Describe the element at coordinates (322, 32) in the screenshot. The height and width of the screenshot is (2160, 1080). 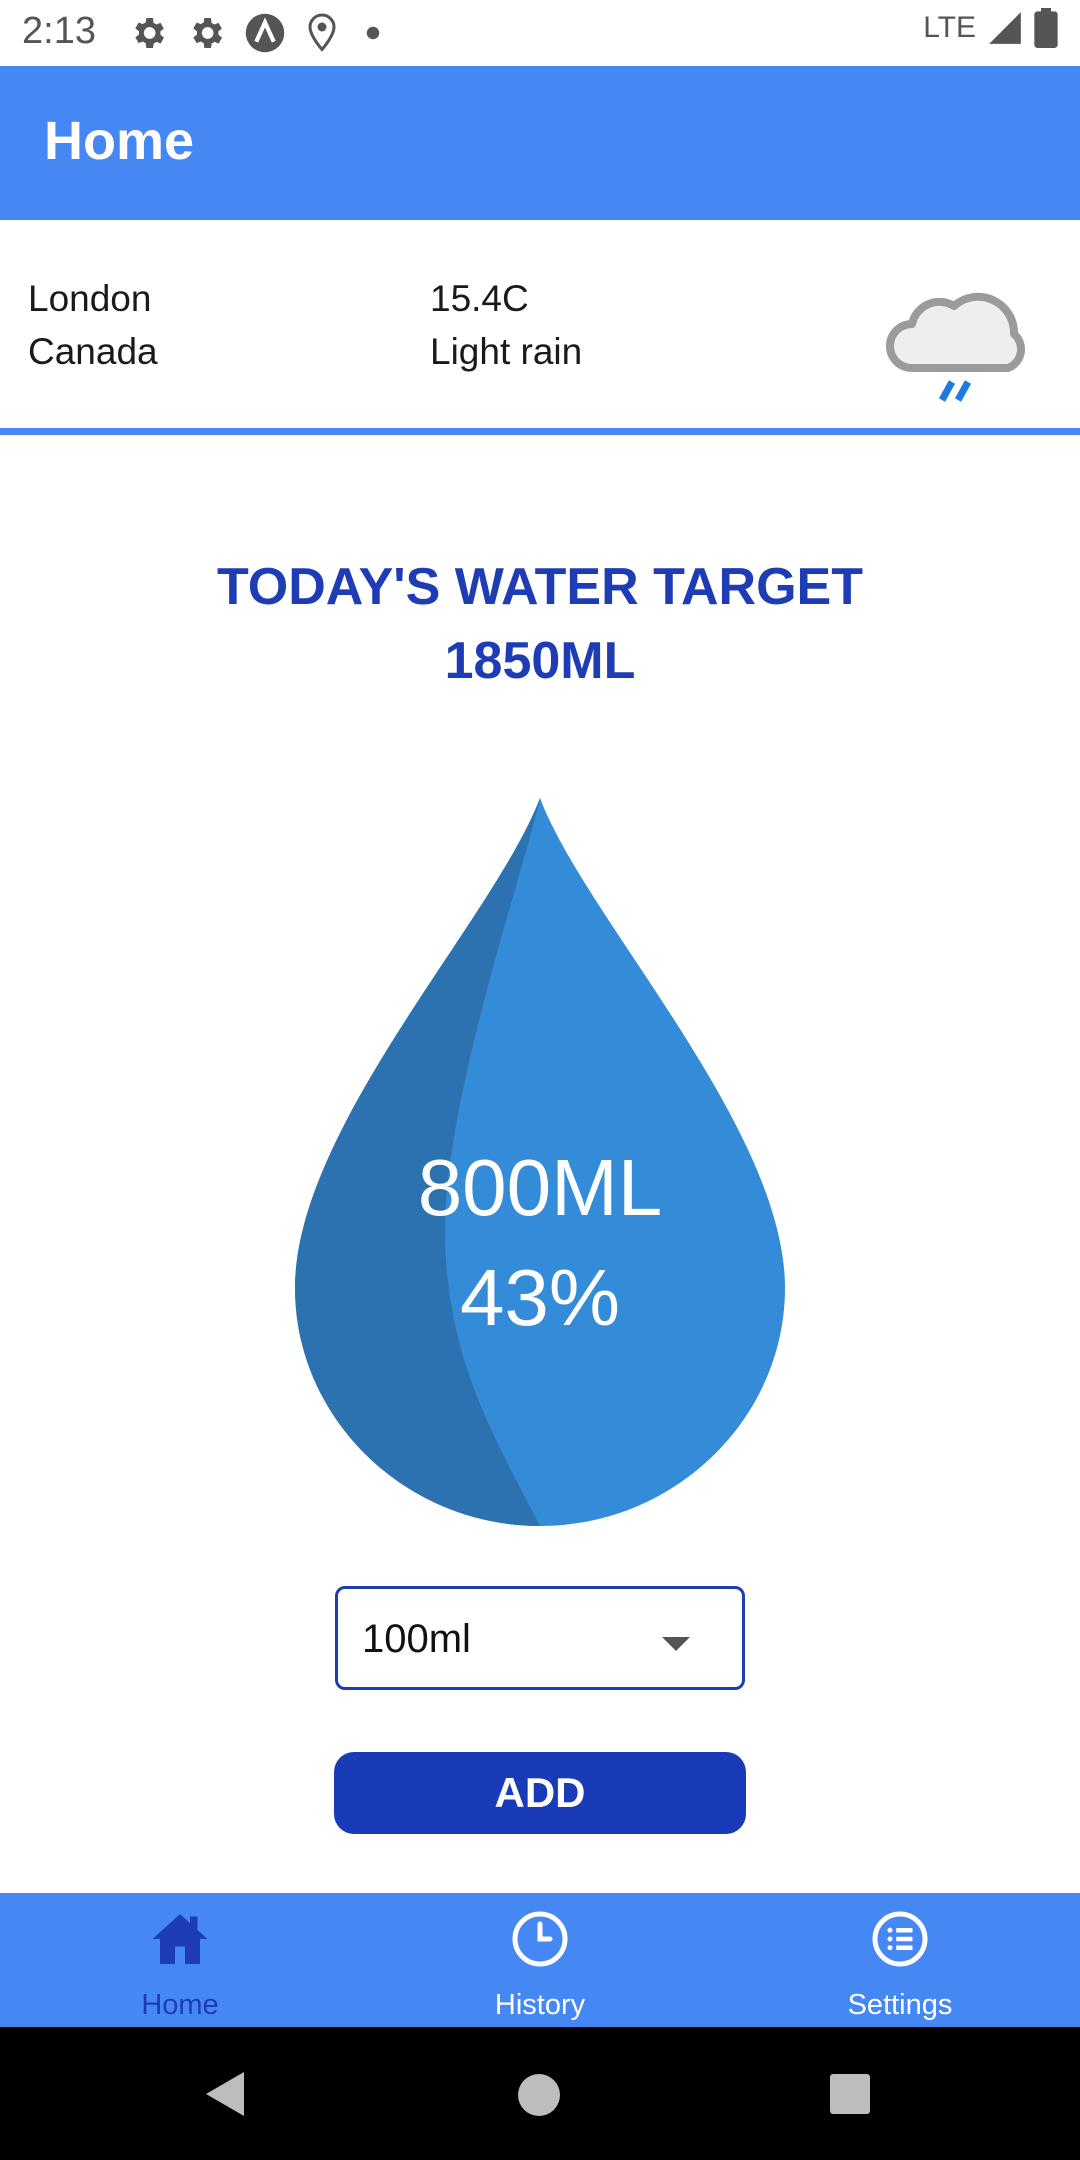
I see `location-pin-icon` at that location.